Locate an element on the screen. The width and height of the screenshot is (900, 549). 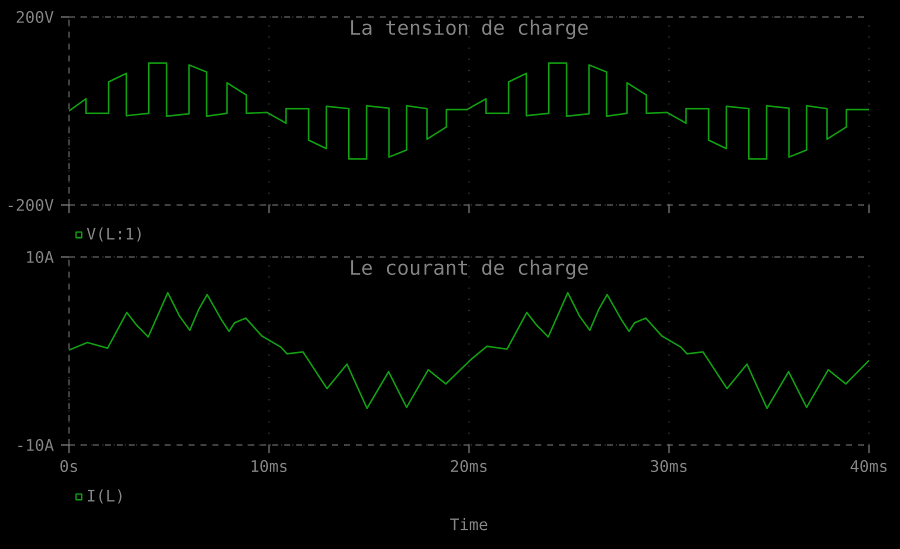
x-tick-label: 0s is located at coordinates (68, 466).